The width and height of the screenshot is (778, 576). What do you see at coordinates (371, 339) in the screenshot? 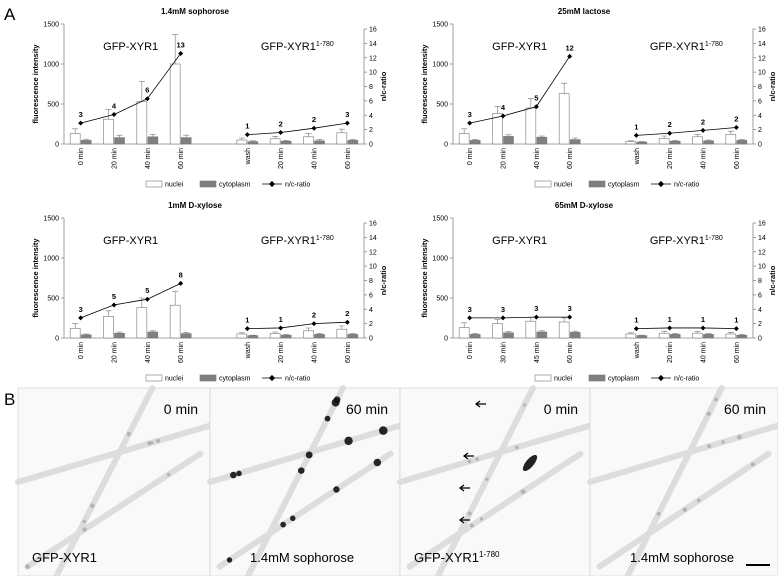
I see `y2-tick-label: 0` at bounding box center [371, 339].